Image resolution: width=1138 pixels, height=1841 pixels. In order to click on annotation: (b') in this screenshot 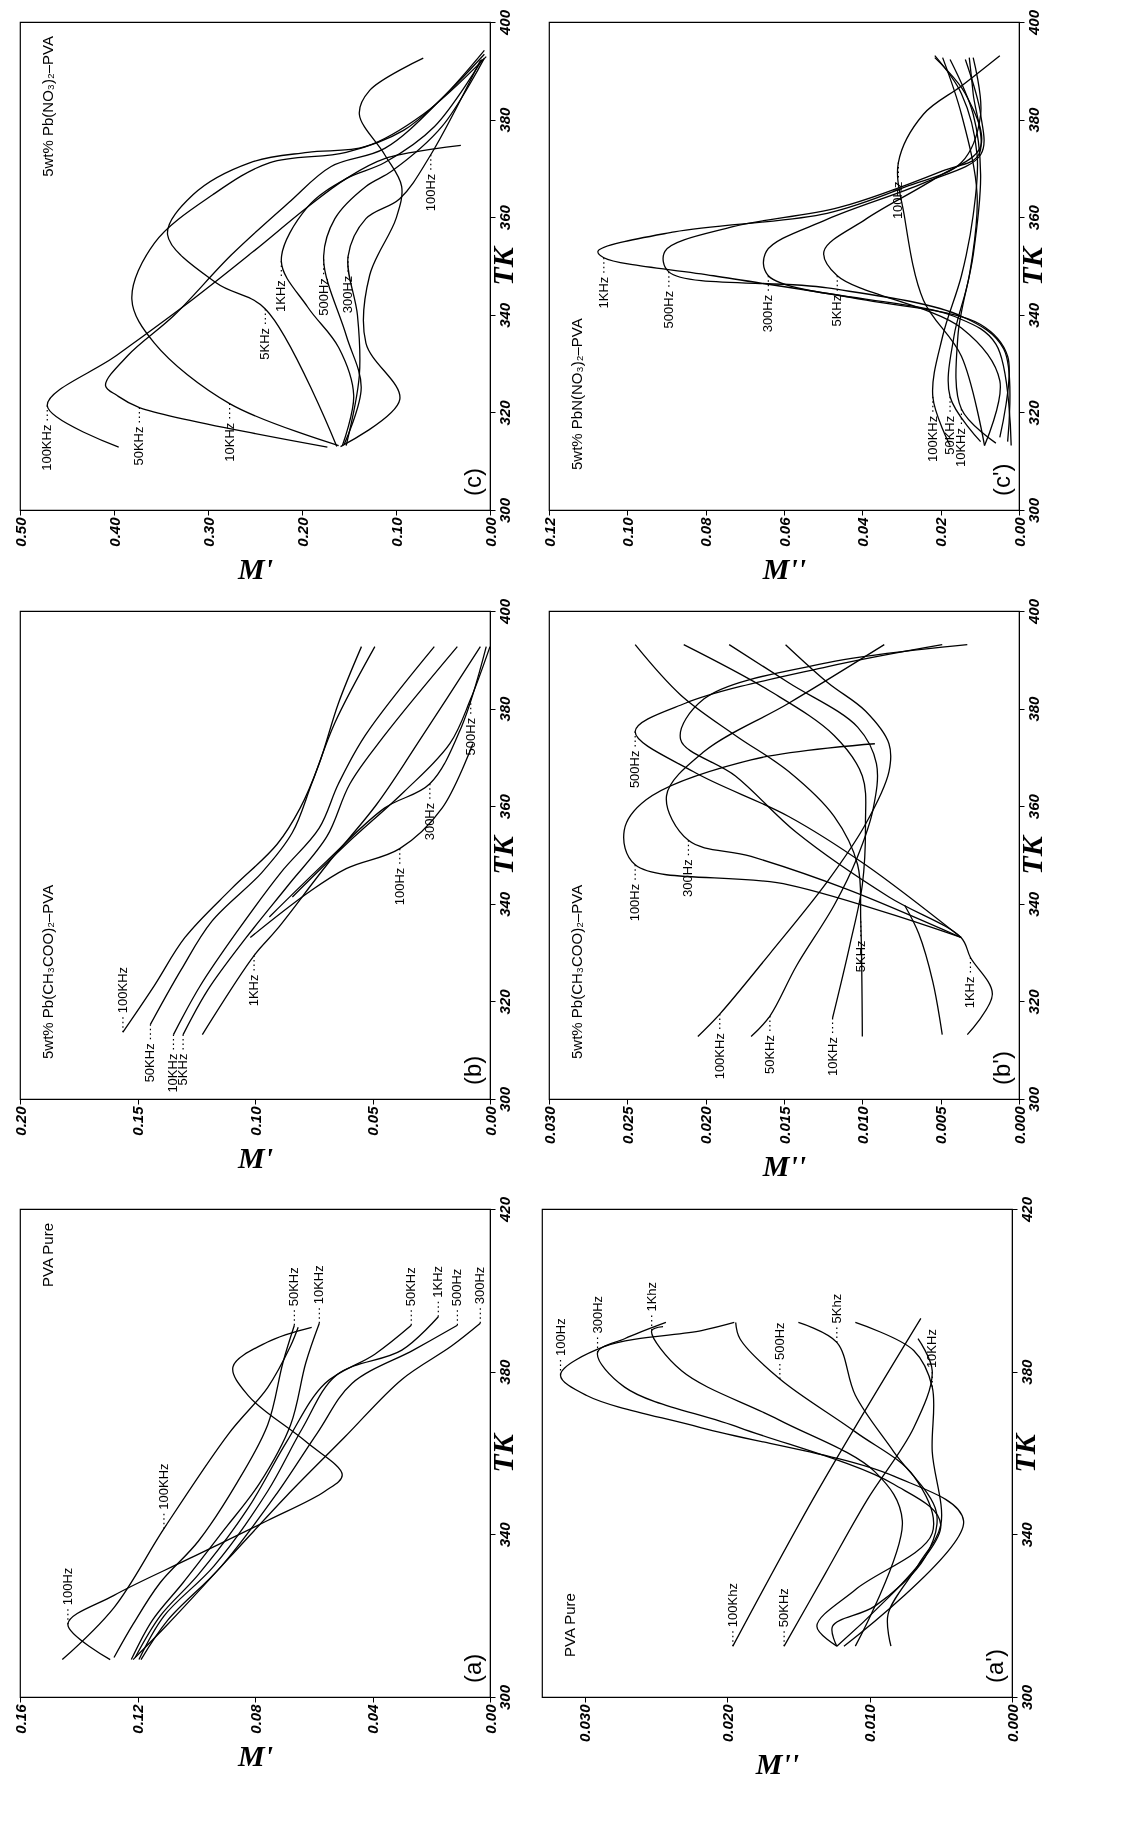, I will do `click(1001, 1068)`.